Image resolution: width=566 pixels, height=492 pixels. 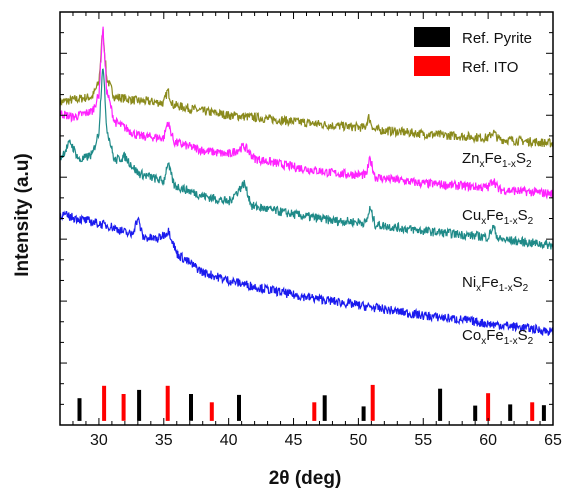 I want to click on legend-label-ito: Ref. ITO, so click(x=490, y=67).